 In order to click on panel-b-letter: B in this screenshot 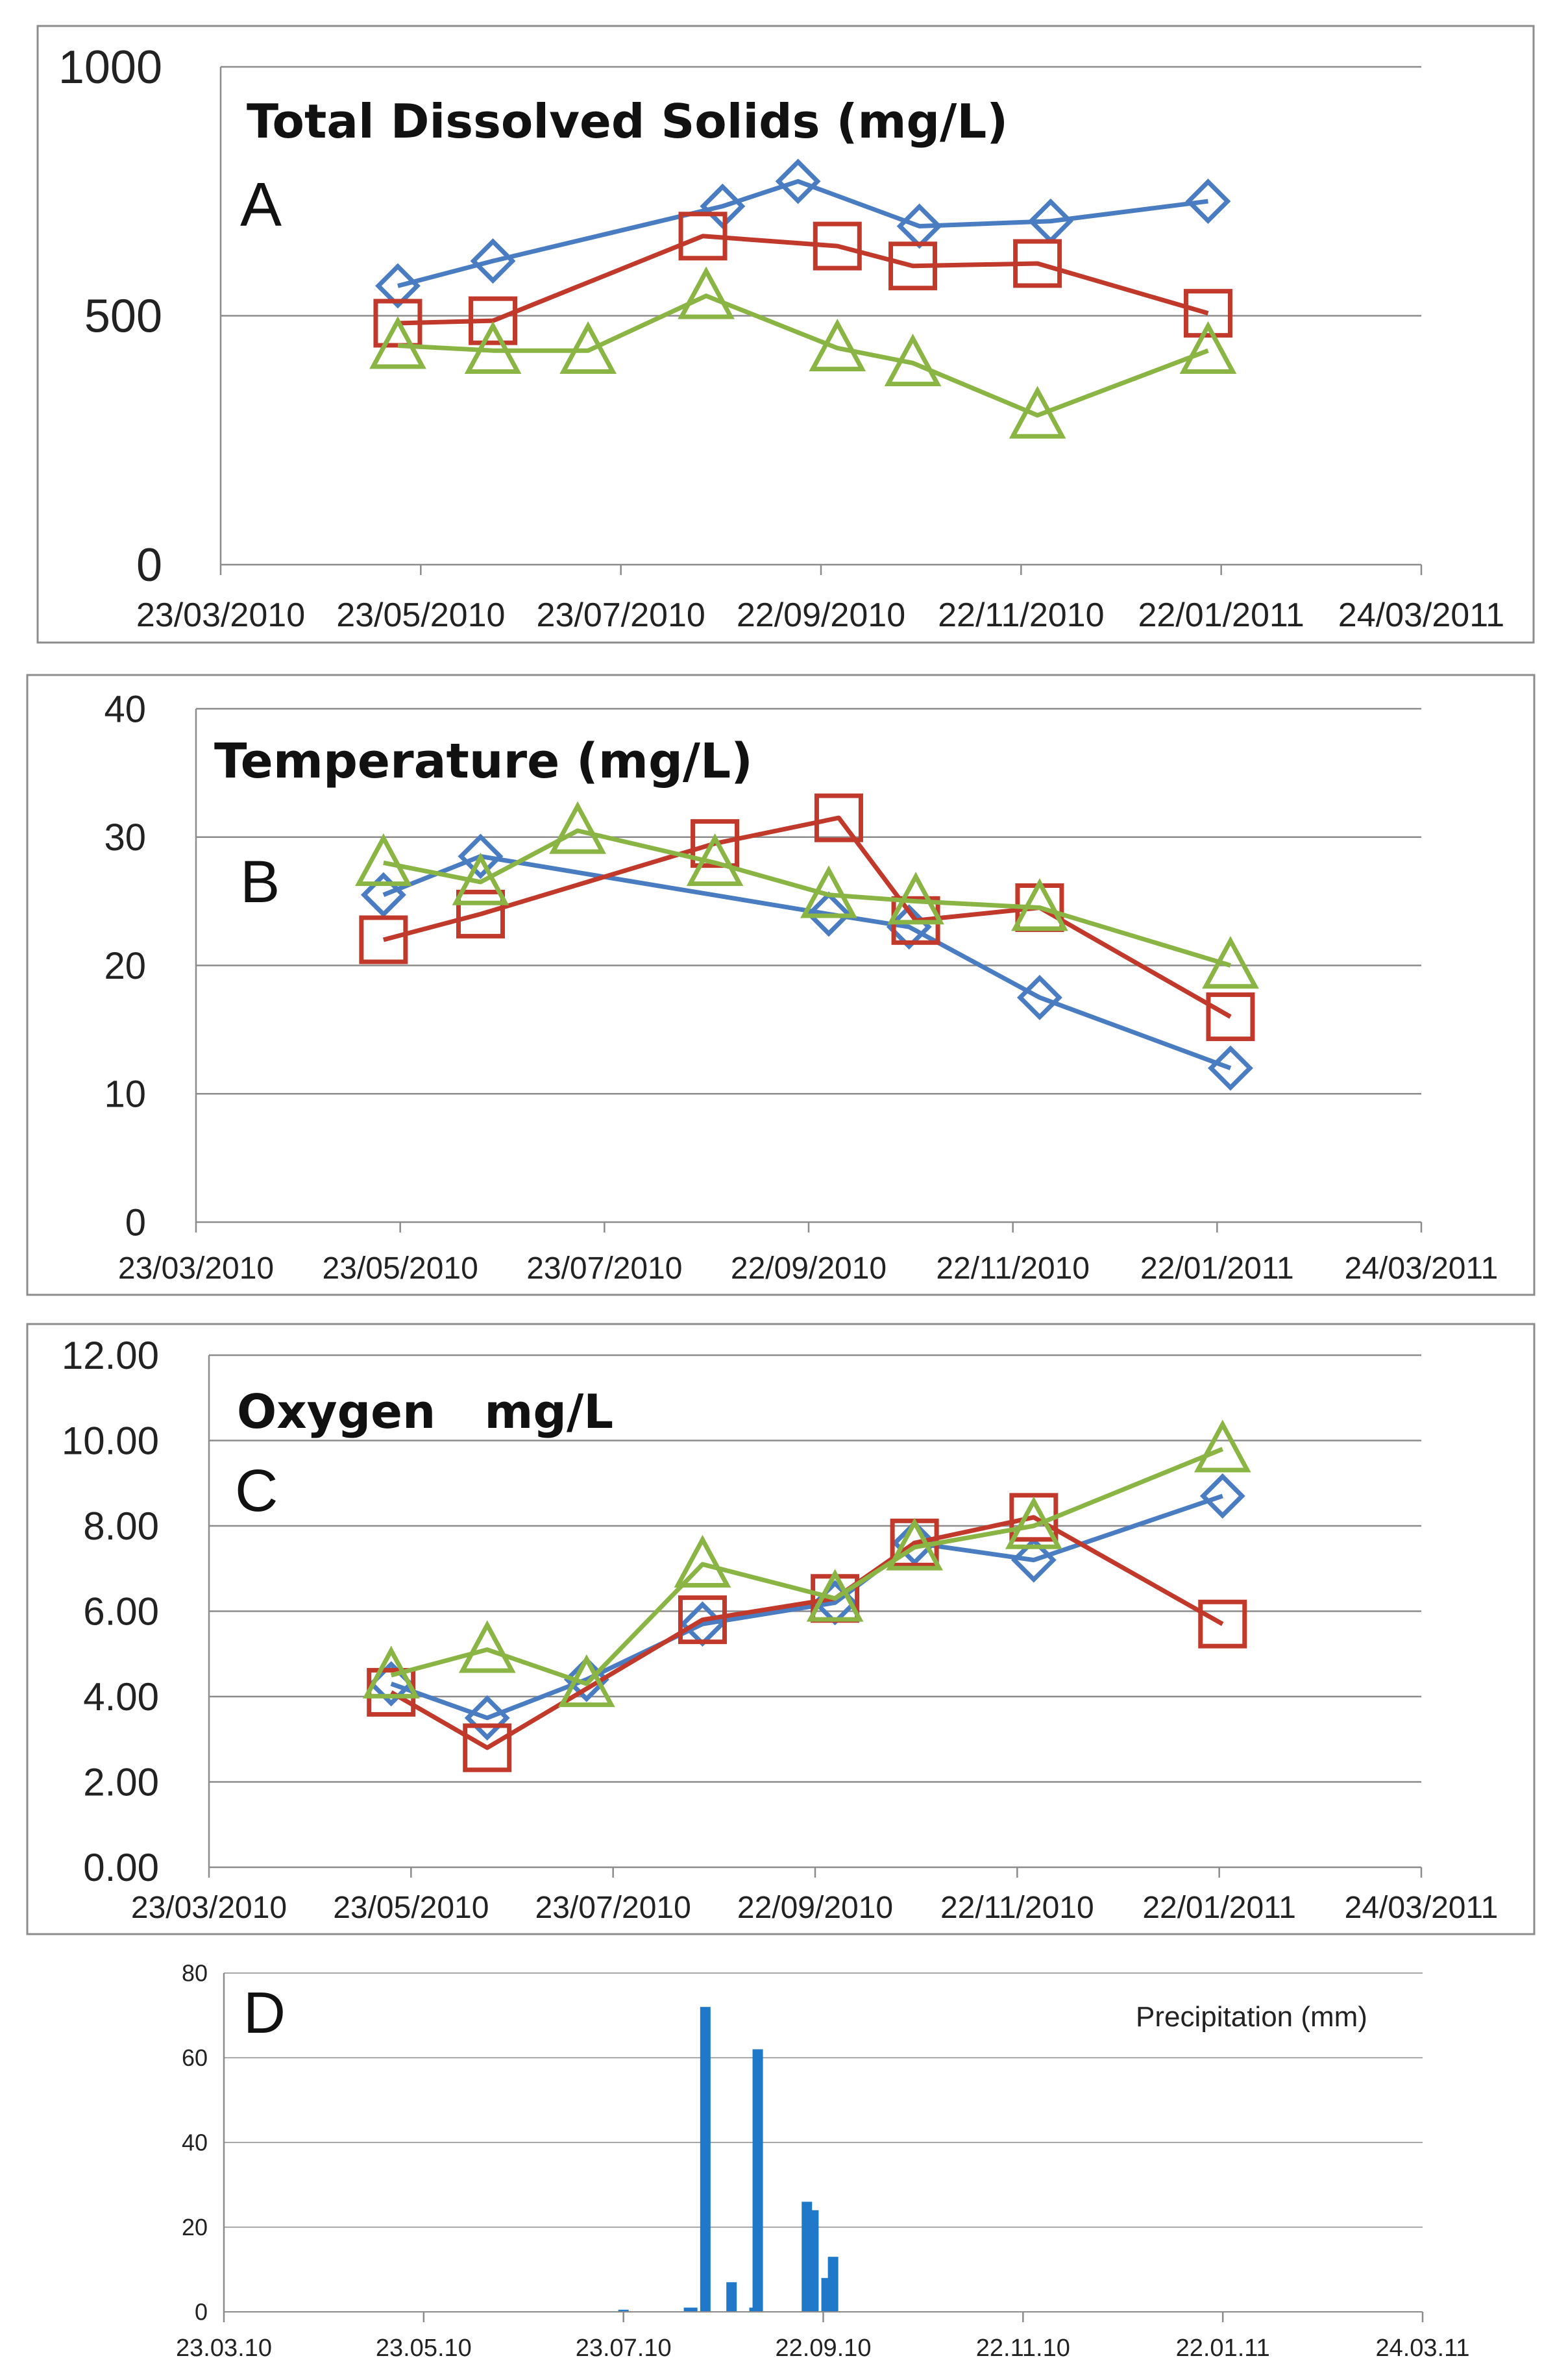, I will do `click(260, 882)`.